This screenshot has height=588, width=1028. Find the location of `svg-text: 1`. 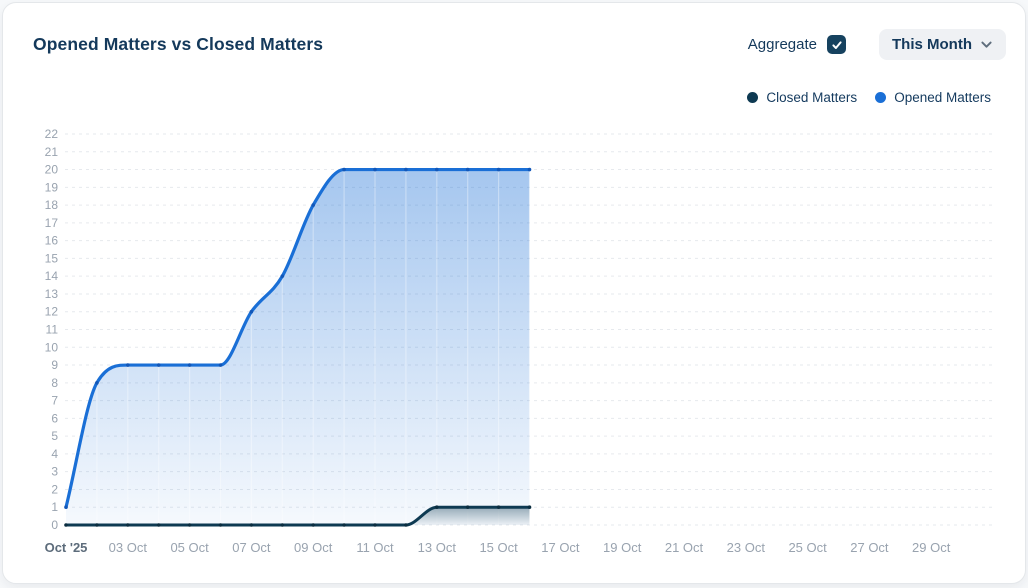

svg-text: 1 is located at coordinates (54, 507).